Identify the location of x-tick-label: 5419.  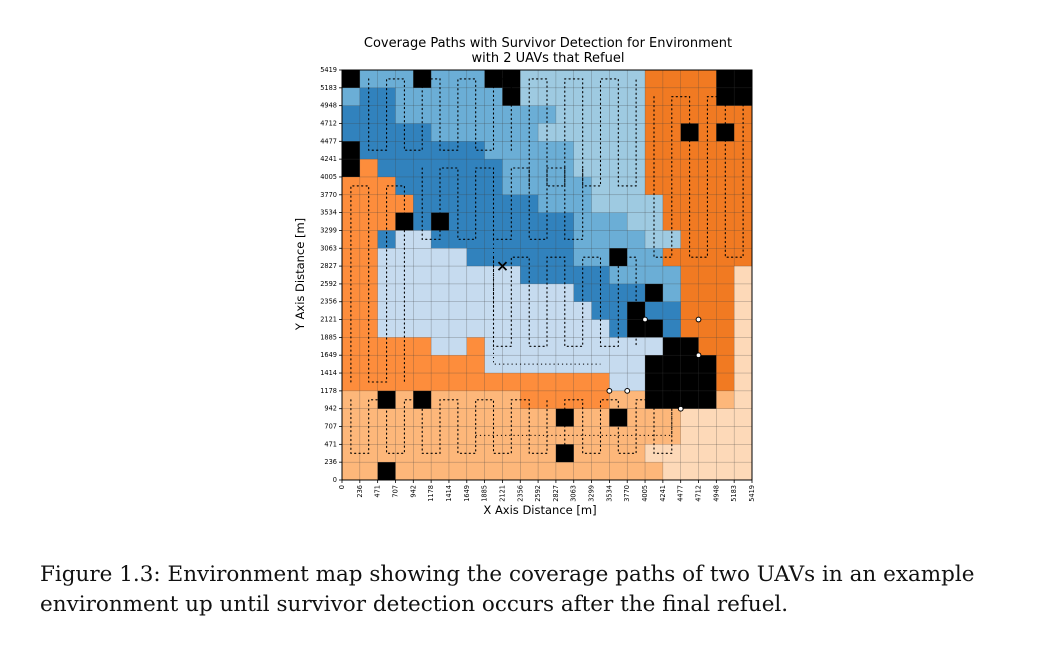
(752, 493).